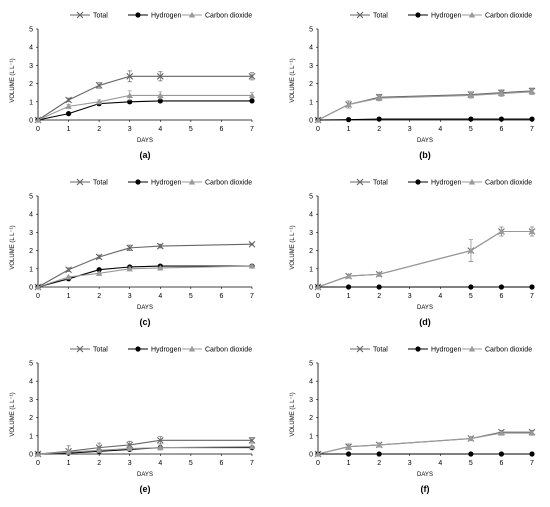 The width and height of the screenshot is (550, 507). I want to click on y-tick-label: 4, so click(311, 215).